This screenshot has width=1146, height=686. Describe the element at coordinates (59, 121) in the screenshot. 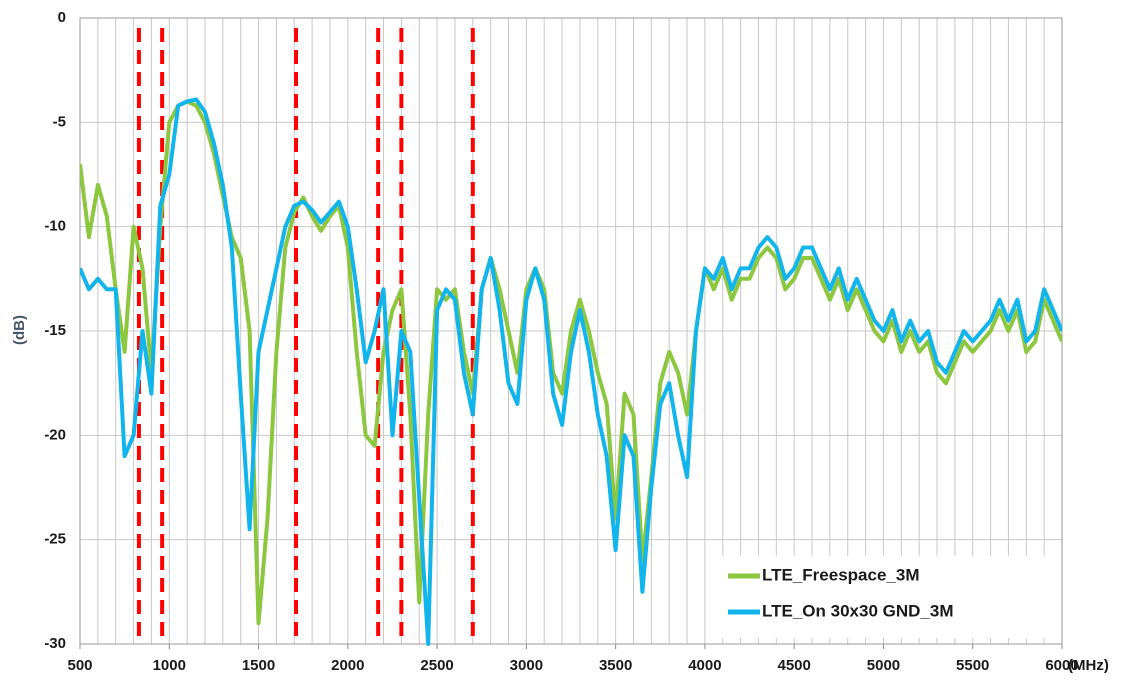

I see `y-tick-label: -5` at that location.